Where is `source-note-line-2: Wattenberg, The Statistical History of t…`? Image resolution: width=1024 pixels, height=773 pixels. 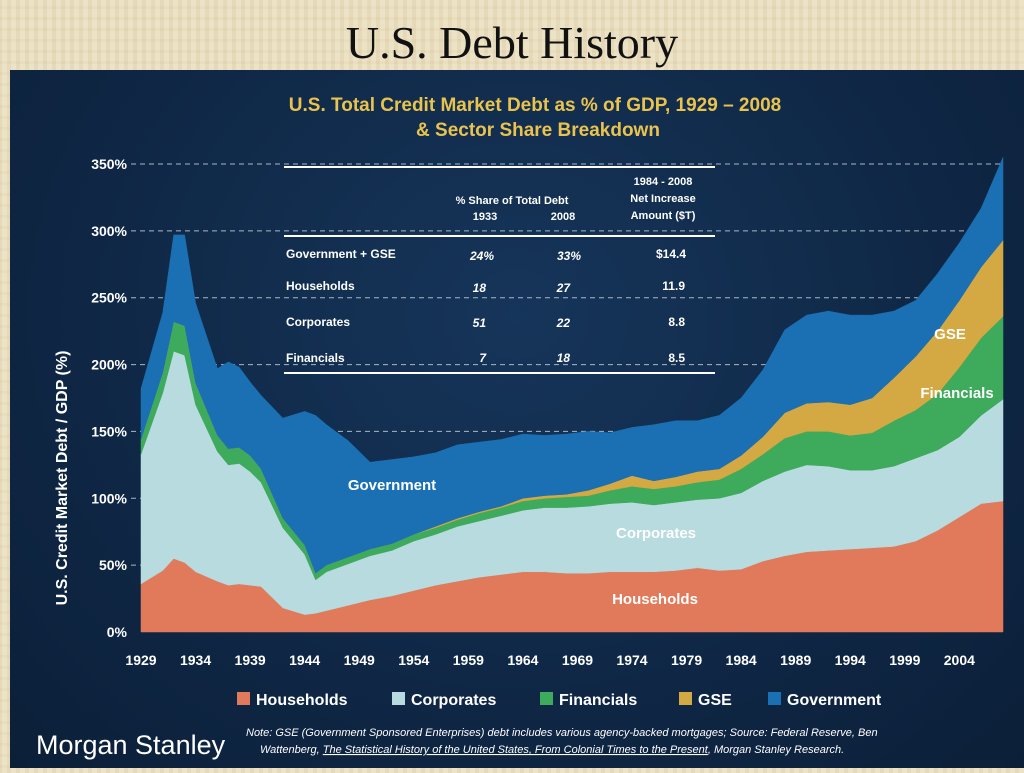
source-note-line-2: Wattenberg, The Statistical History of t… is located at coordinates (552, 750).